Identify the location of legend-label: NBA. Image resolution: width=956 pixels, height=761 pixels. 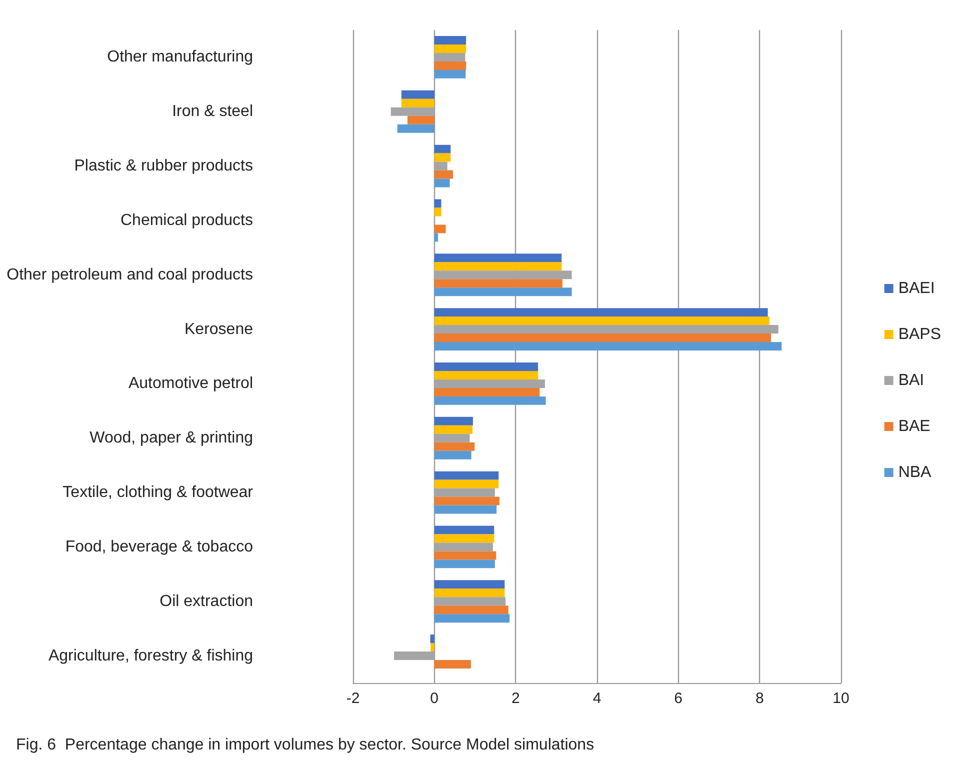
(915, 472).